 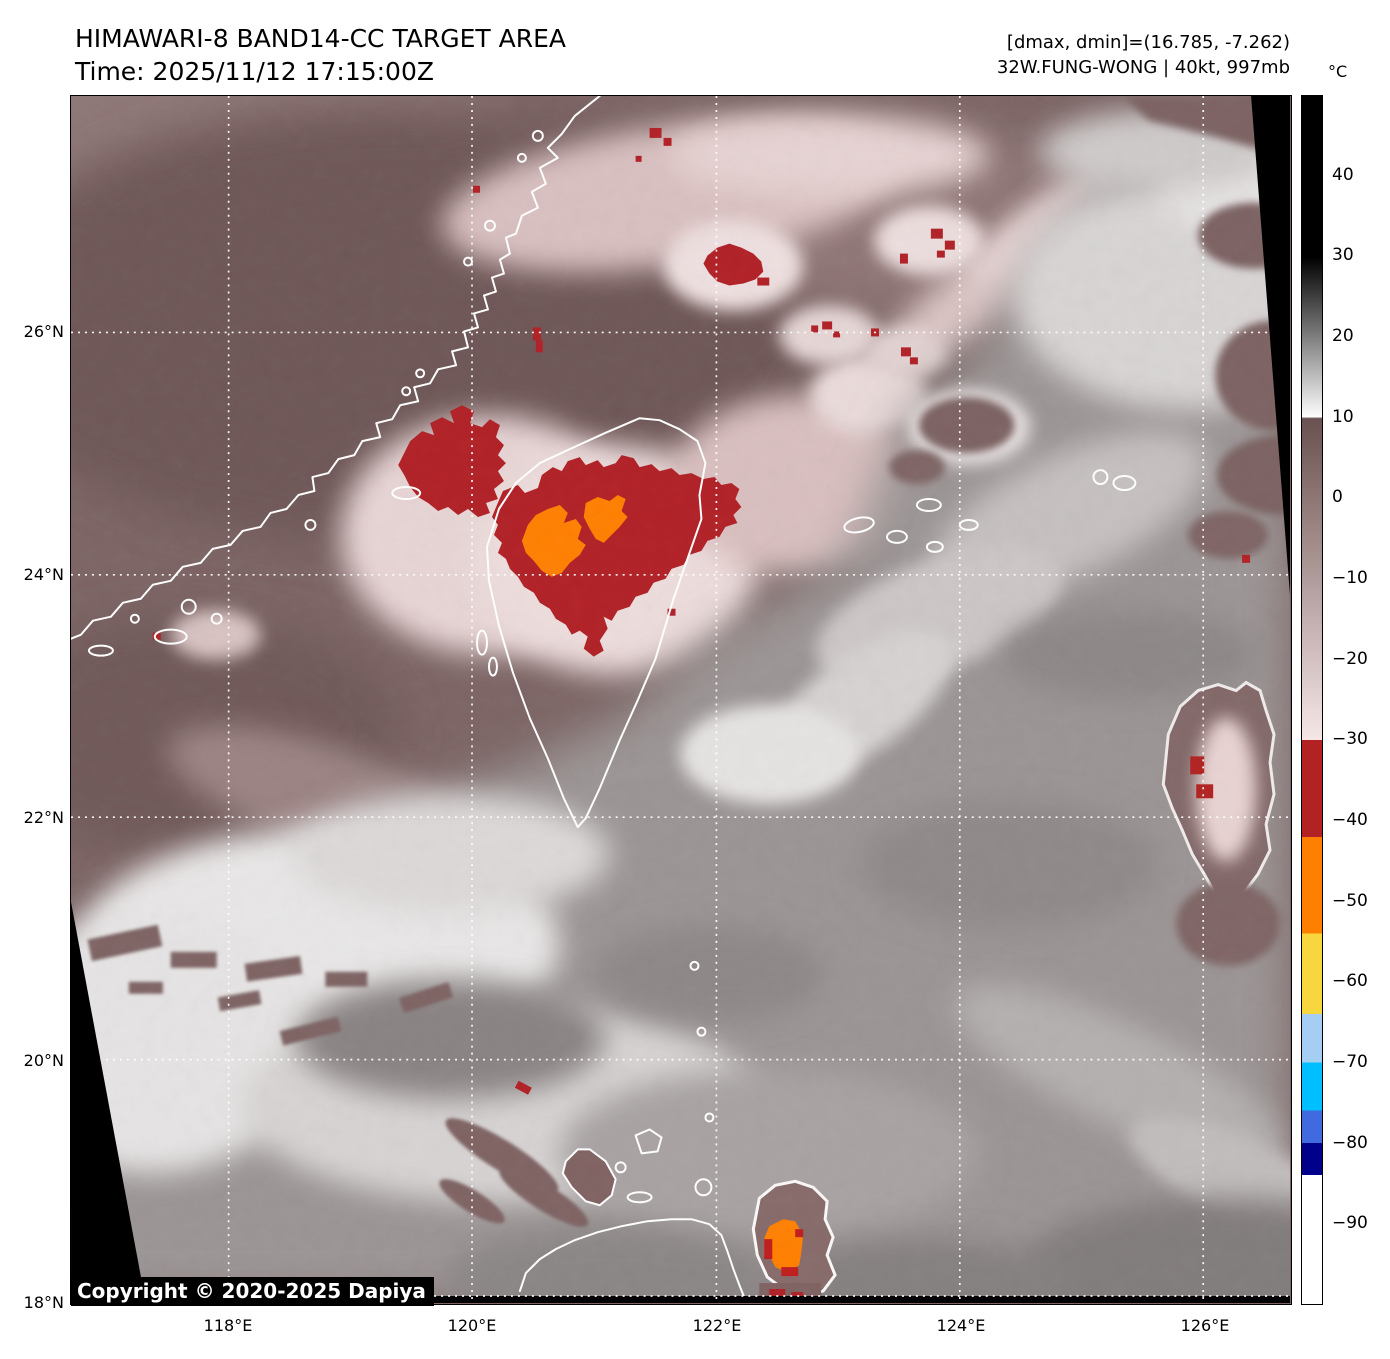 I want to click on lon-label-124e: 124°E, so click(x=961, y=1325).